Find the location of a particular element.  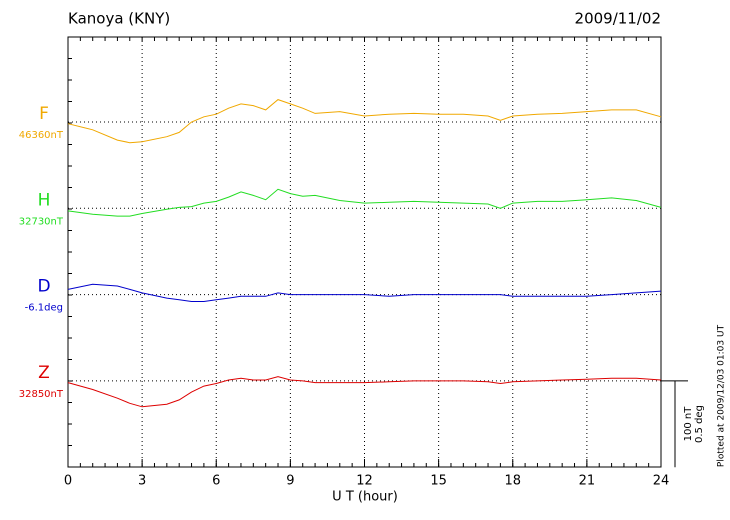

x-tick-label: 6 is located at coordinates (216, 481).